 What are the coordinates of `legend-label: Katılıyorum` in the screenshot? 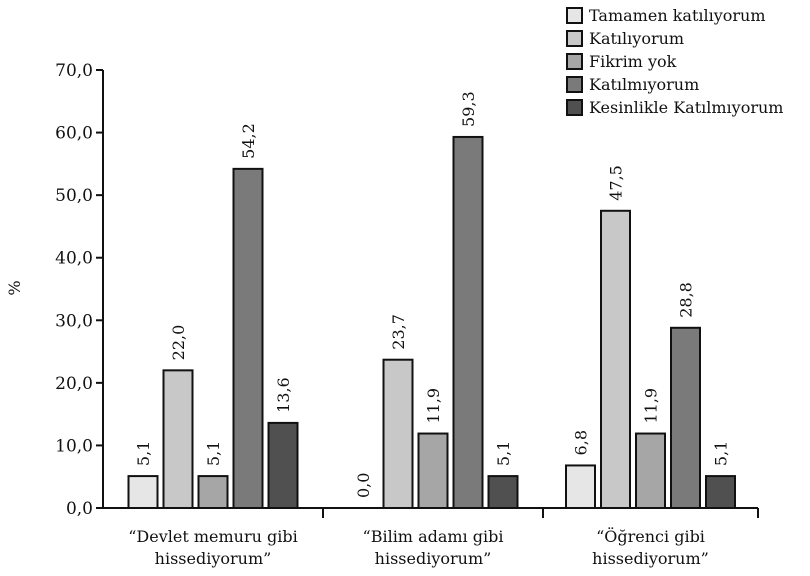 It's located at (636, 38).